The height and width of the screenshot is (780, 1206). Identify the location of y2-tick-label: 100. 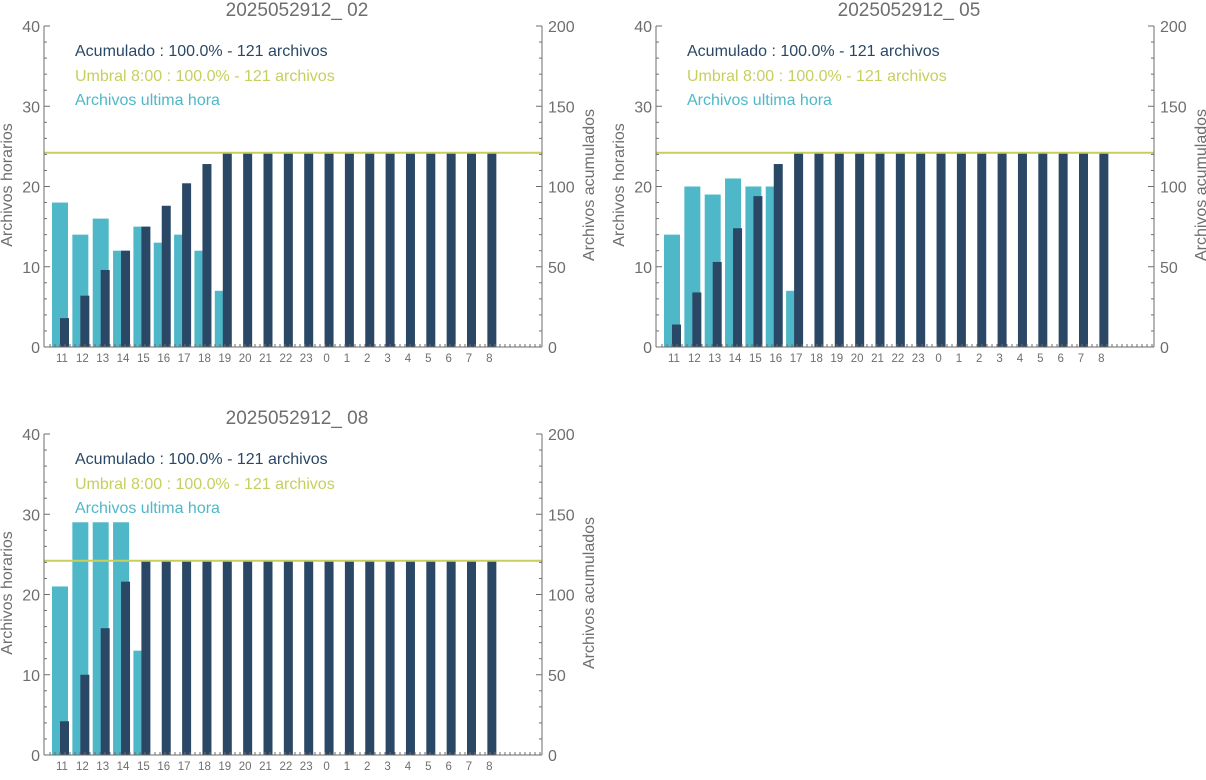
(561, 188).